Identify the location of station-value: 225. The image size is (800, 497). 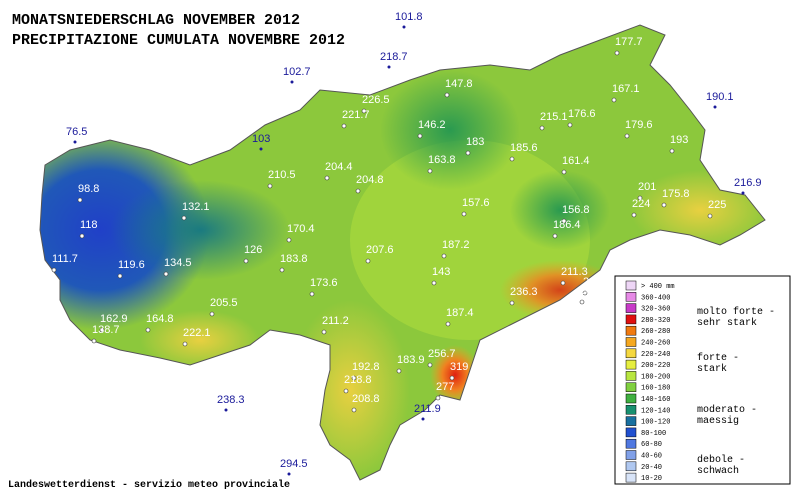
(717, 205).